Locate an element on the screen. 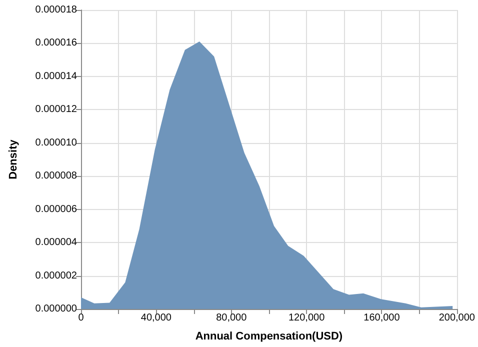  y-tick-label: 0.000014 is located at coordinates (56, 76).